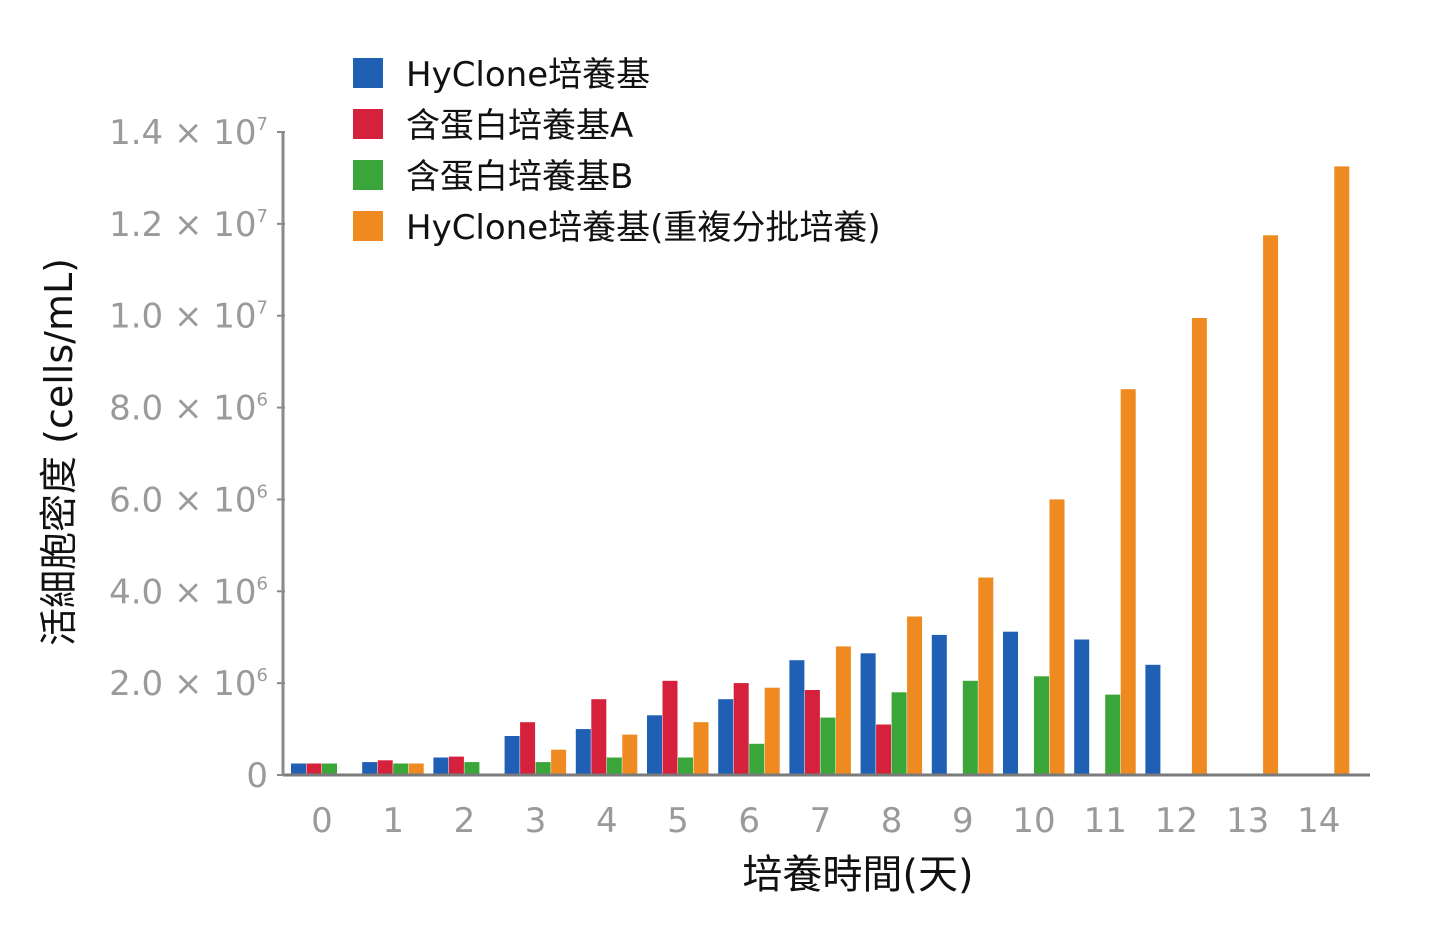 This screenshot has height=933, width=1453. Describe the element at coordinates (519, 126) in the screenshot. I see `legend-label-2: 含蛋白培養基A` at that location.